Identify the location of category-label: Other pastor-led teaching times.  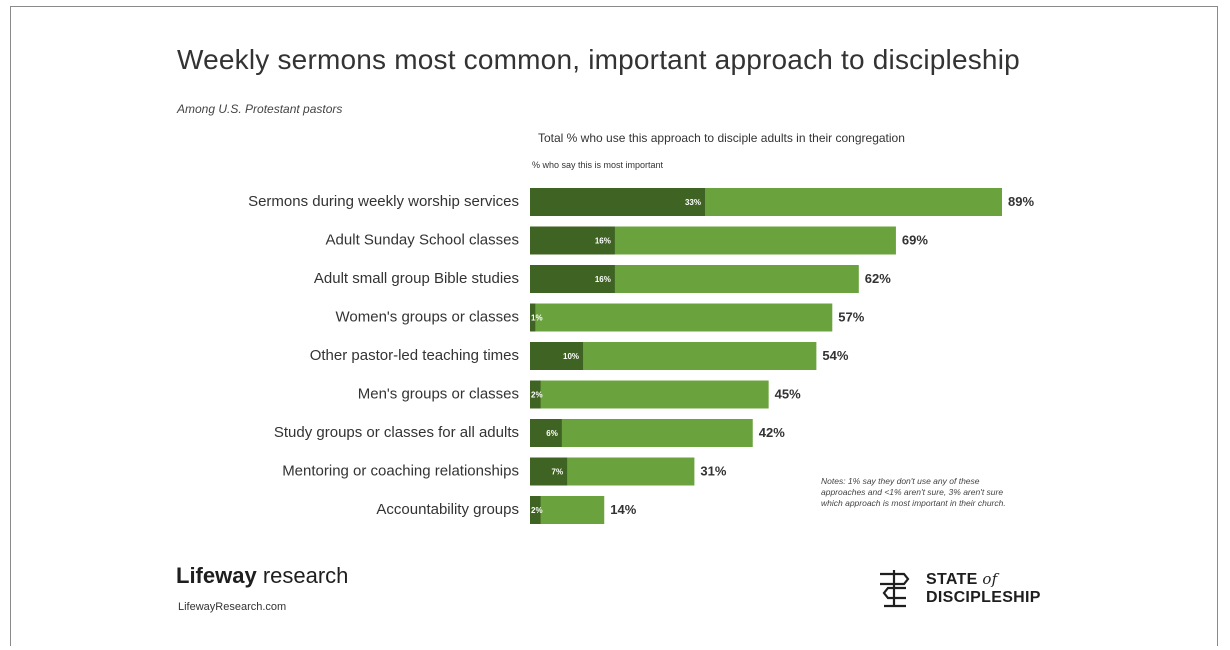
(414, 355).